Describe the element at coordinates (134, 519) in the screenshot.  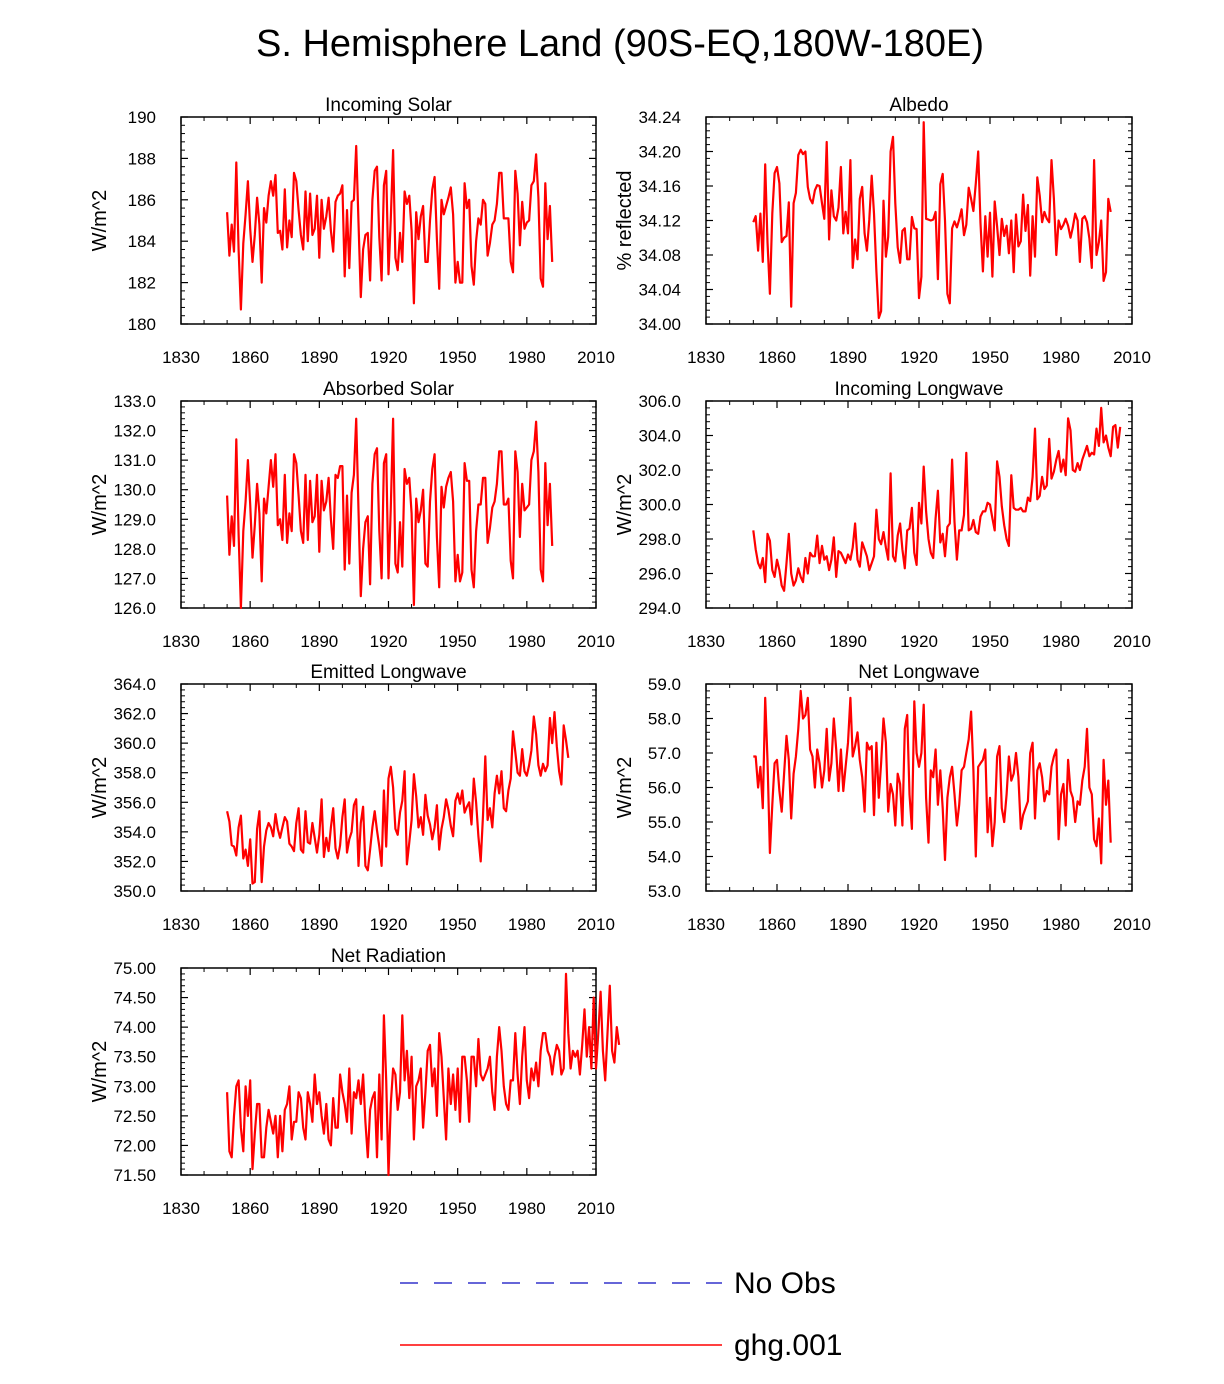
I see `y-tick-label: 129.0` at that location.